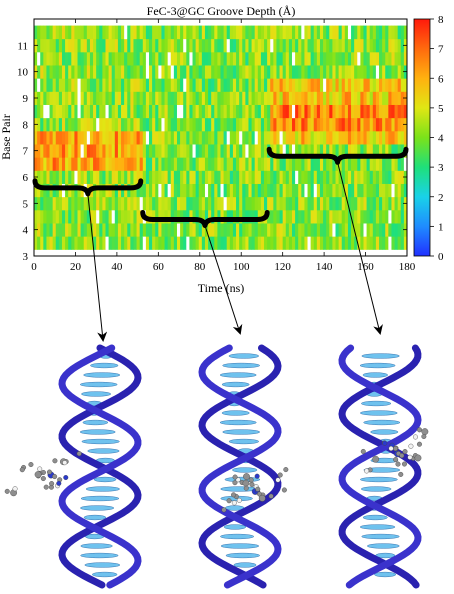  Describe the element at coordinates (240, 466) in the screenshot. I see `backbone-strand` at that location.